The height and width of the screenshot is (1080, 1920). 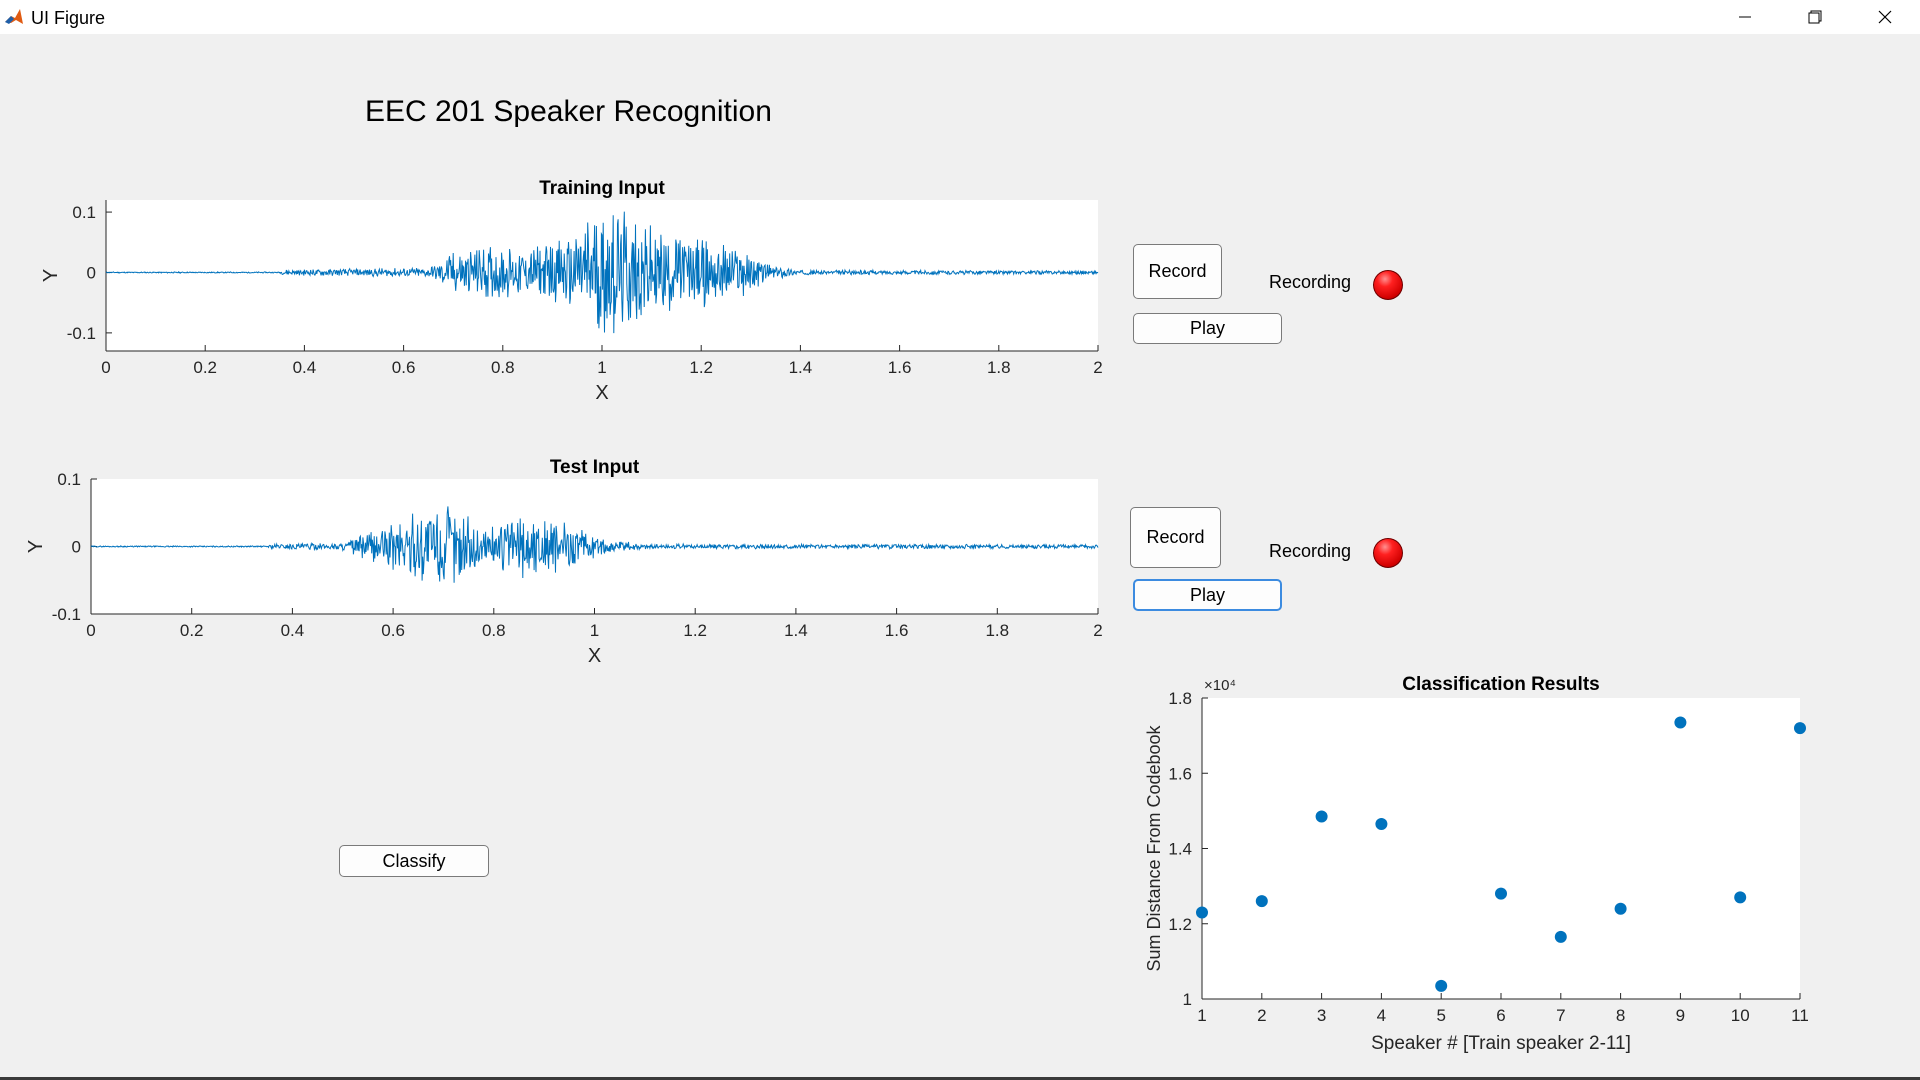 I want to click on restore-icon, so click(x=1815, y=17).